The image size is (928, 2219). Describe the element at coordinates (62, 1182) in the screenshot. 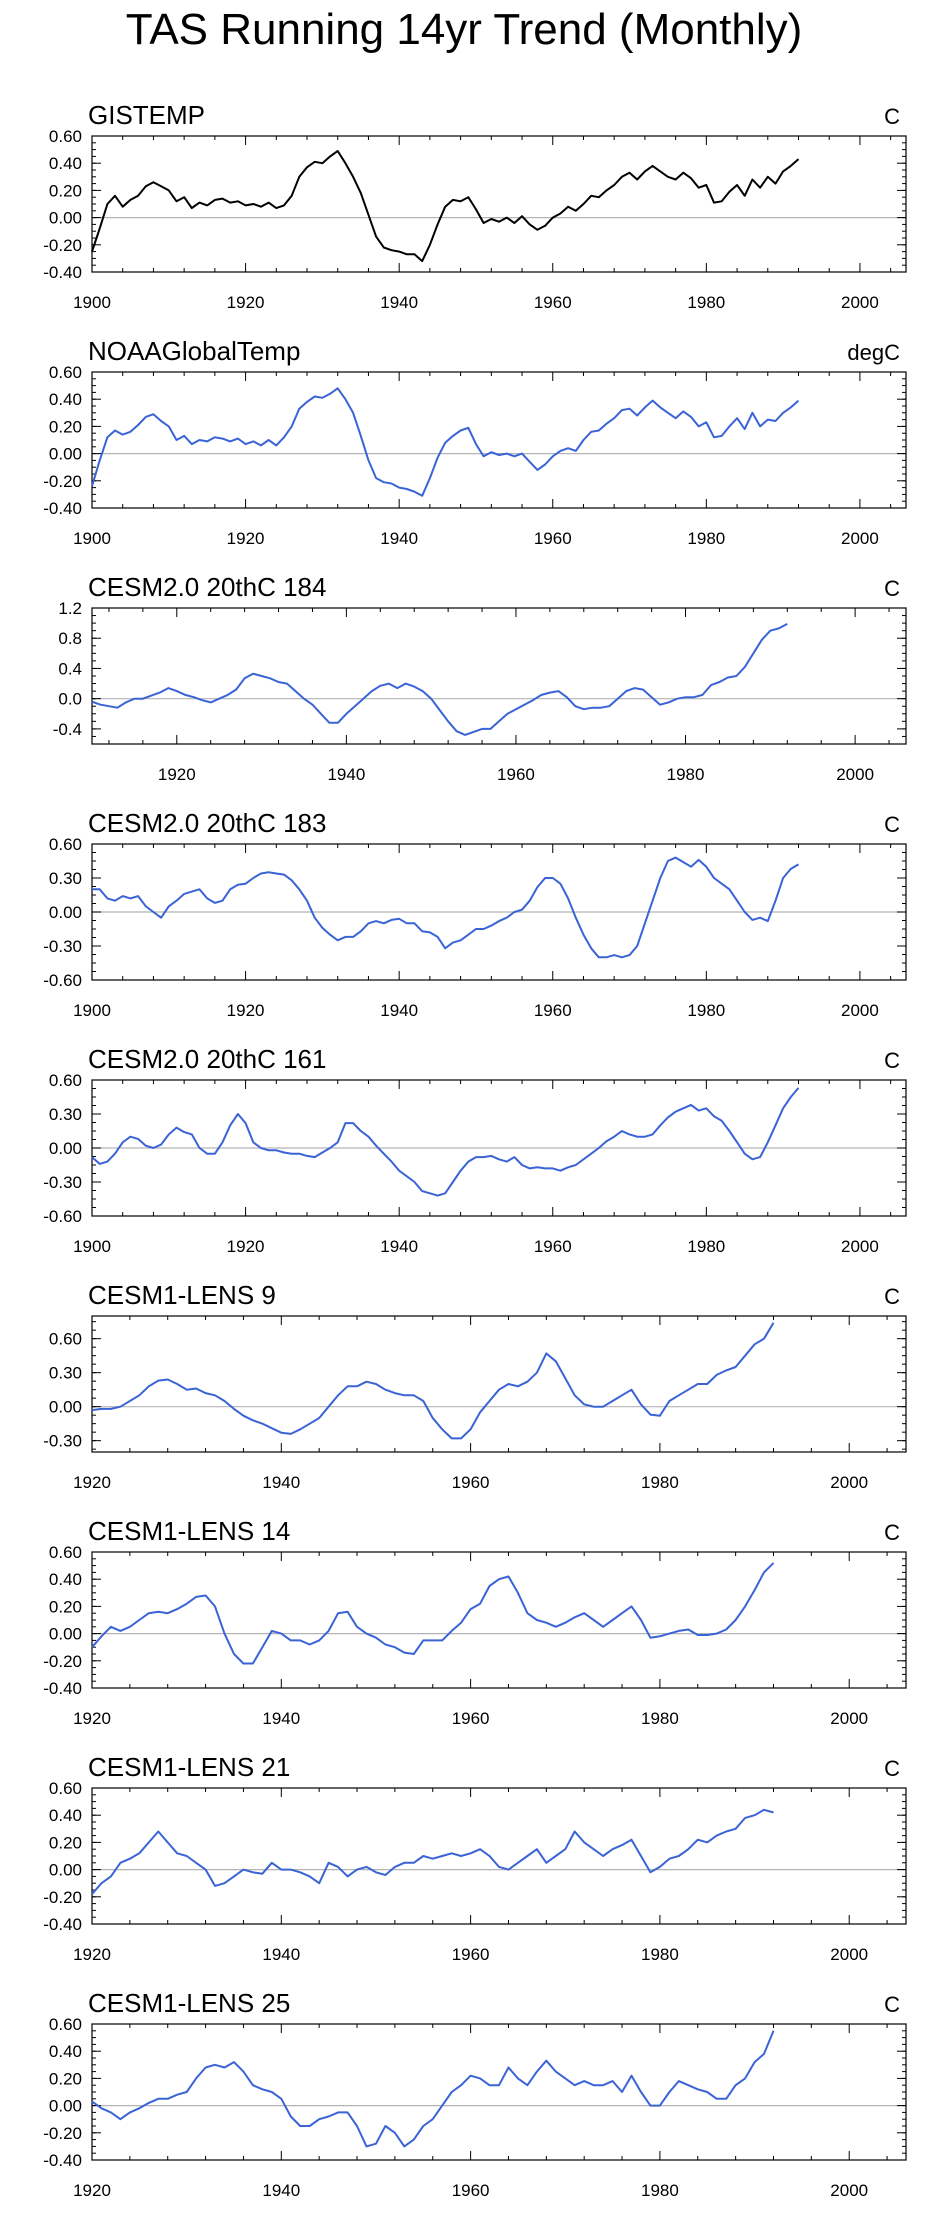

I see `panel-5-ytick-label: -0.30` at that location.